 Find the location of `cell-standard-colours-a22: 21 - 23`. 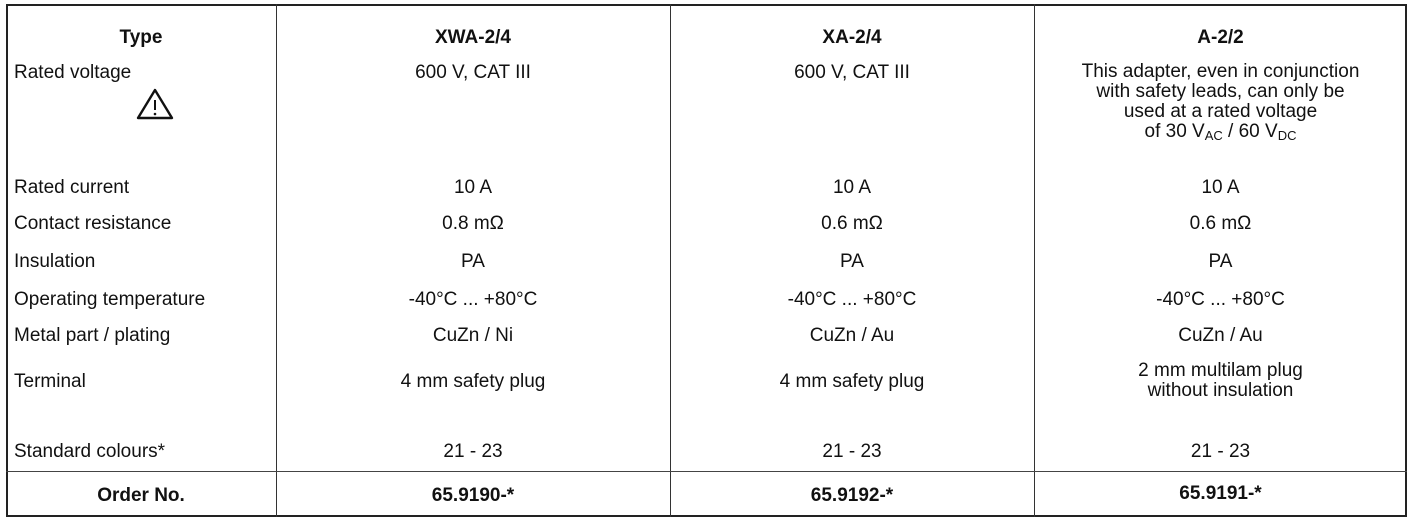

cell-standard-colours-a22: 21 - 23 is located at coordinates (1220, 451).